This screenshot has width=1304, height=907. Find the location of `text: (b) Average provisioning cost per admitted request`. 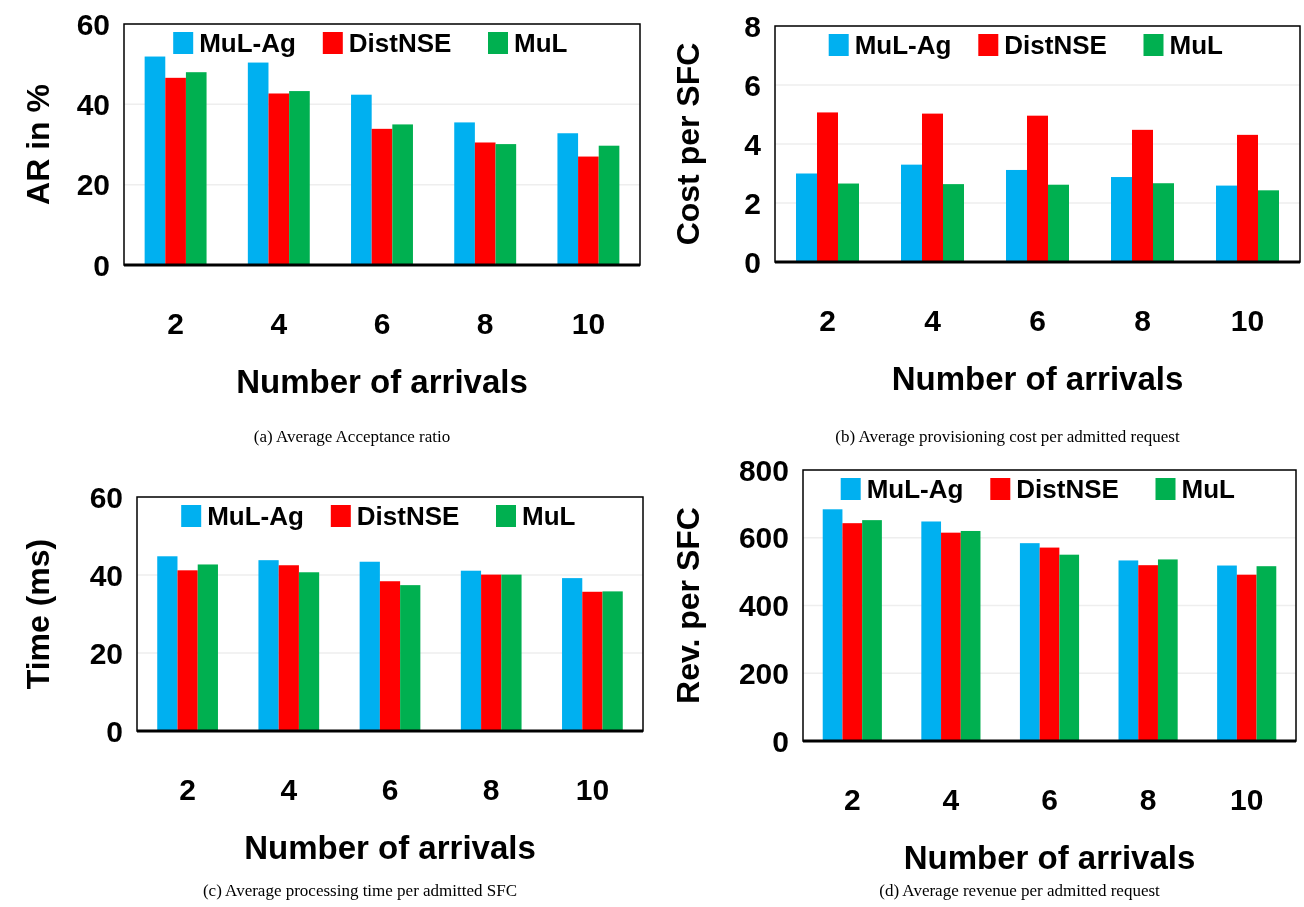

text: (b) Average provisioning cost per admitted request is located at coordinates (1007, 436).